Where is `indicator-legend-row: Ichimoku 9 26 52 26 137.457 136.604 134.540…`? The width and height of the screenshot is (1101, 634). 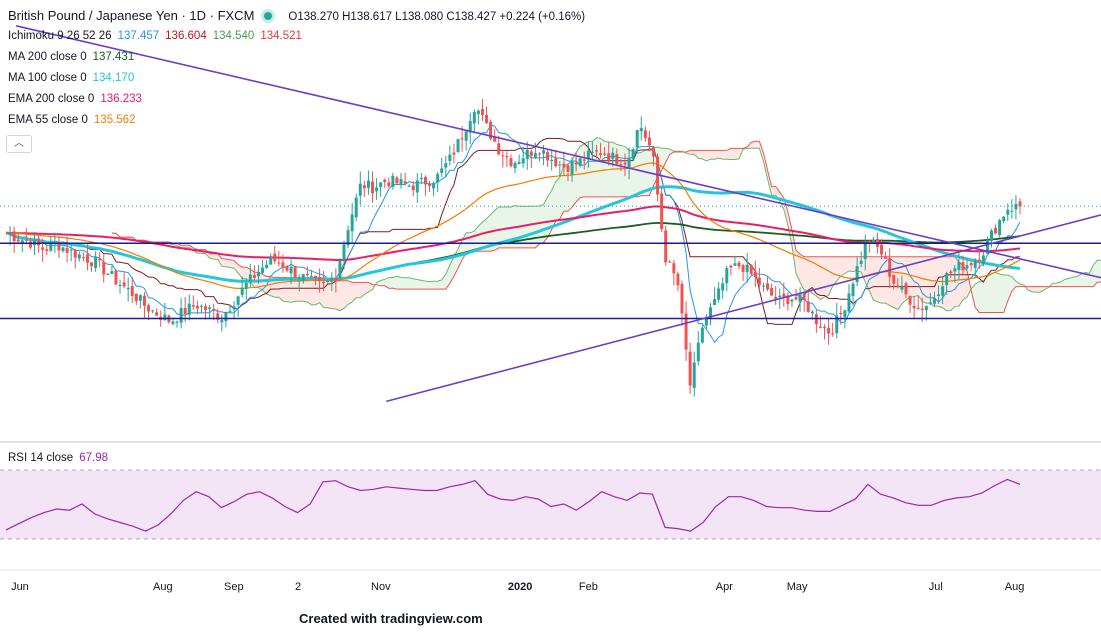 indicator-legend-row: Ichimoku 9 26 52 26 137.457 136.604 134.540… is located at coordinates (155, 36).